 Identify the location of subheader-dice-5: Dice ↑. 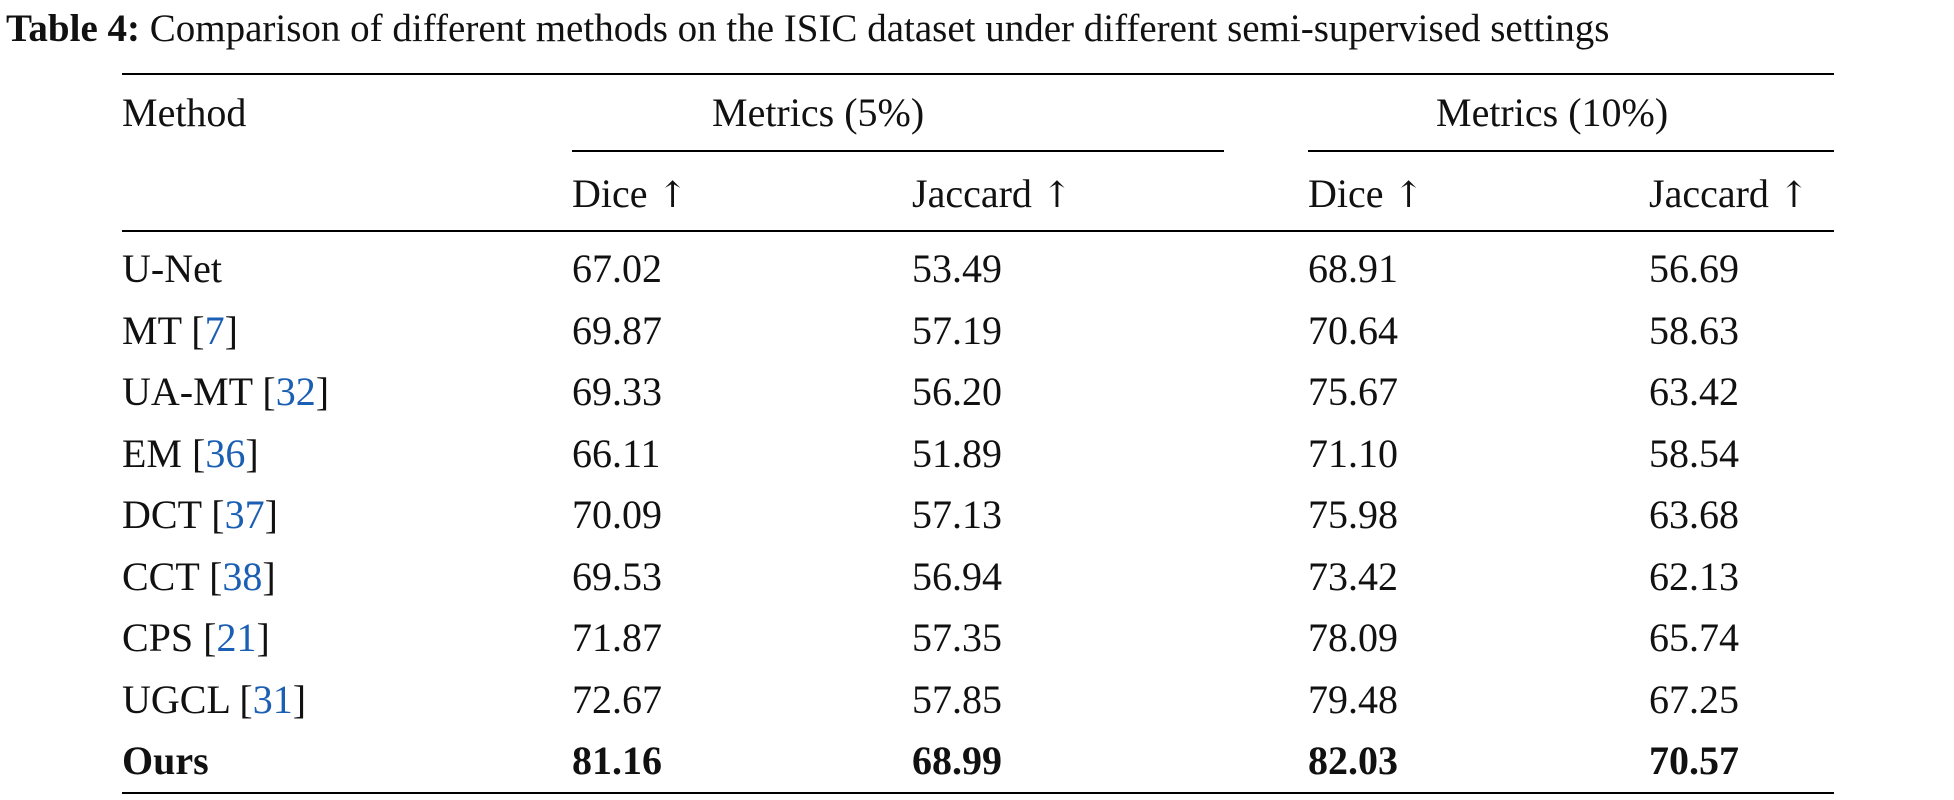
(630, 195).